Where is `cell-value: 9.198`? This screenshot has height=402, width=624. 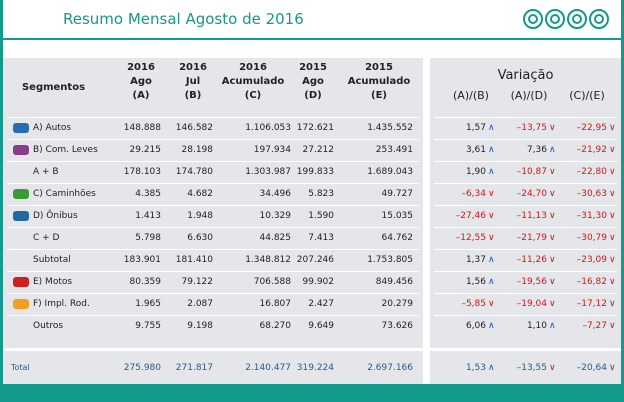 cell-value: 9.198 is located at coordinates (200, 326).